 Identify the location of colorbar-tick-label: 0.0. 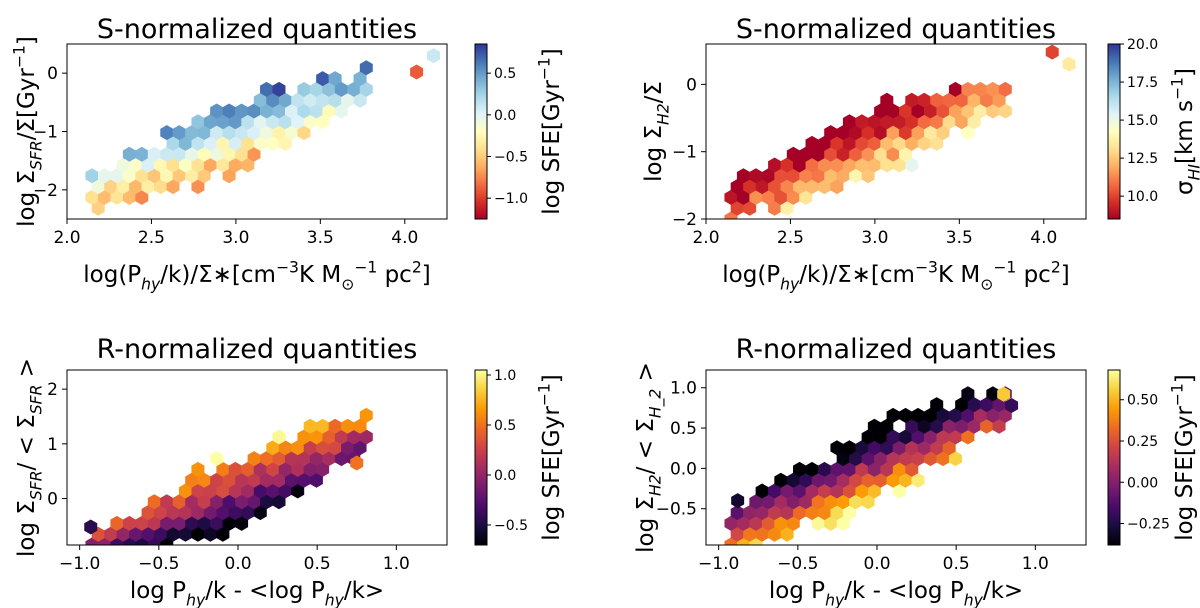
(505, 476).